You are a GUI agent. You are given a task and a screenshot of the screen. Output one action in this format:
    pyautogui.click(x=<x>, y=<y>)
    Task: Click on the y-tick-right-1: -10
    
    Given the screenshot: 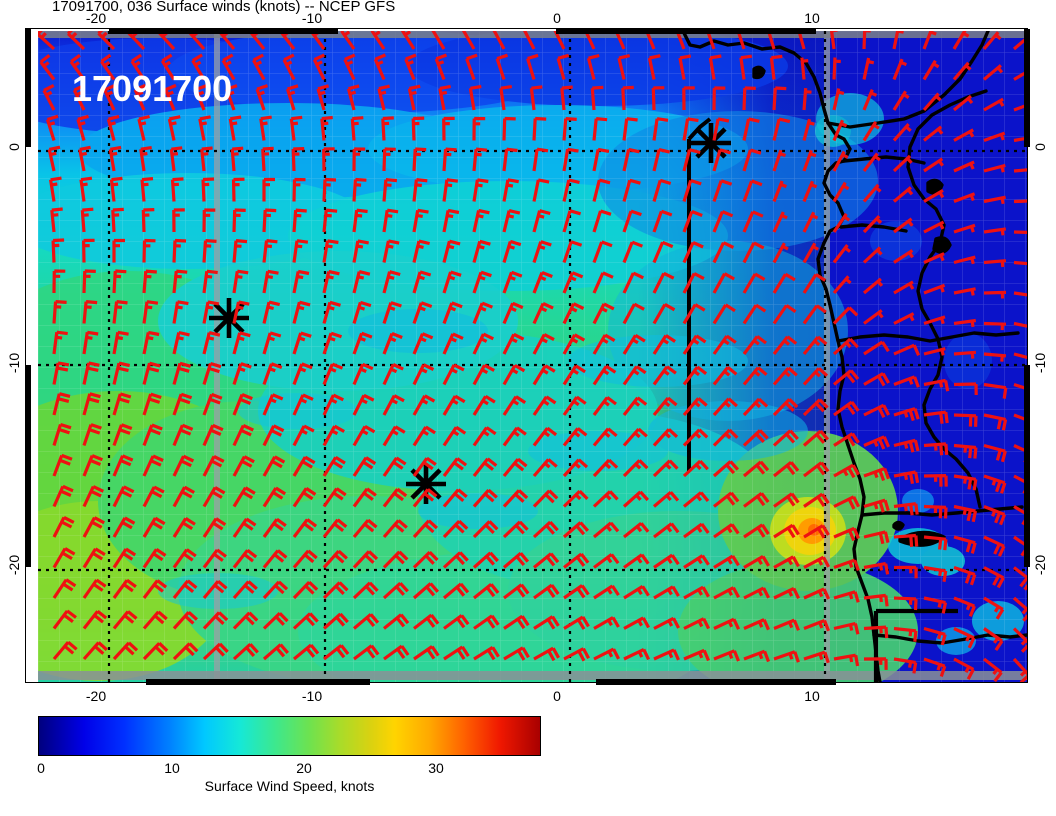 What is the action you would take?
    pyautogui.click(x=1040, y=363)
    